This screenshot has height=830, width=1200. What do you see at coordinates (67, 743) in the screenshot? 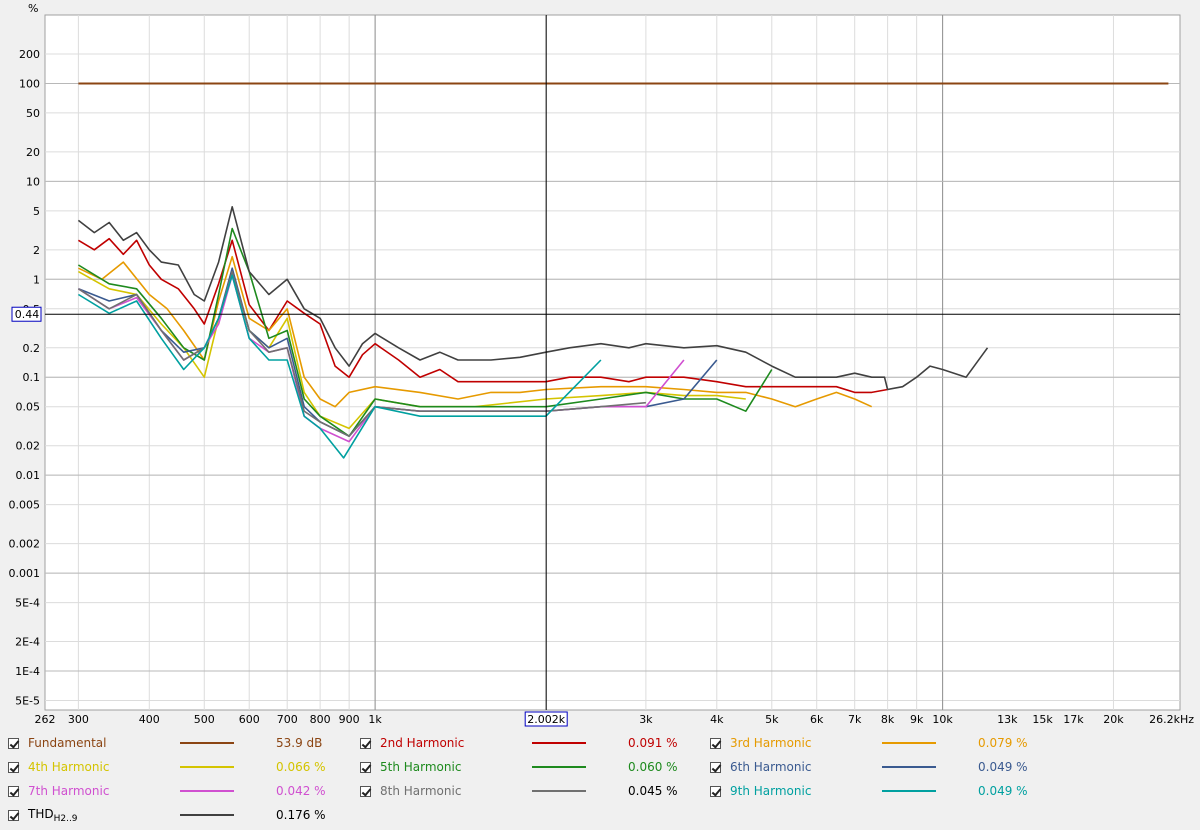
I see `legend-series-name: Fundamental` at bounding box center [67, 743].